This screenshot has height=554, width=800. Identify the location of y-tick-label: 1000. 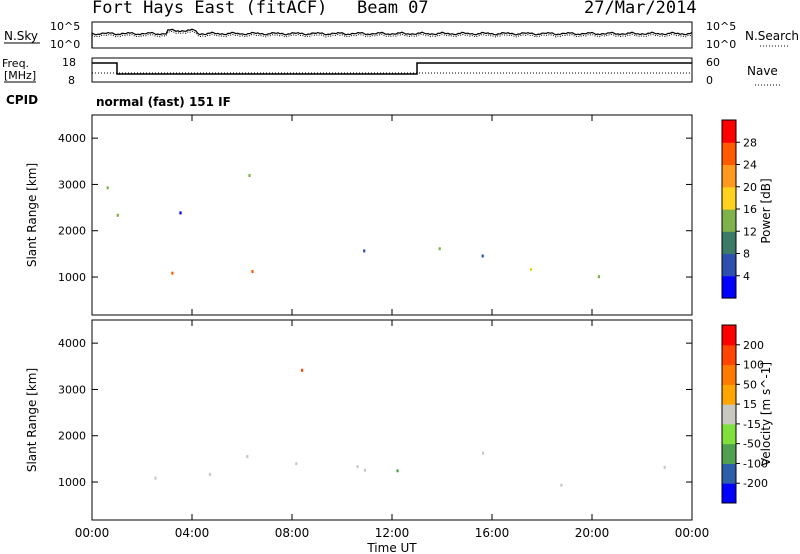
(72, 482).